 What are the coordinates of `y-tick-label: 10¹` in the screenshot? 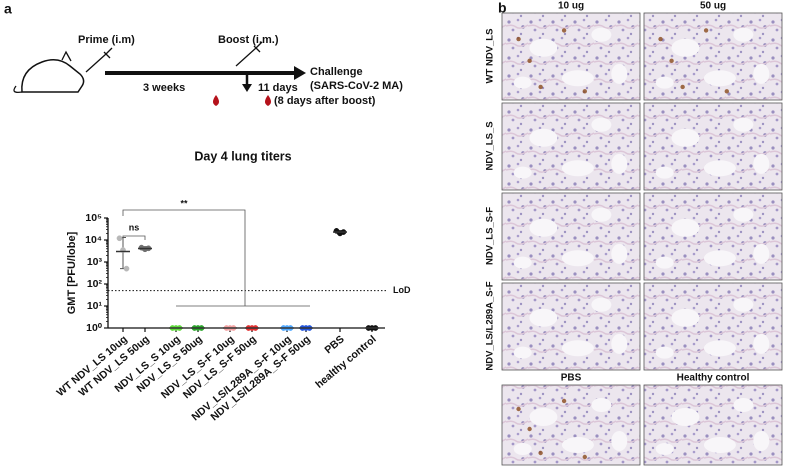 It's located at (95, 306).